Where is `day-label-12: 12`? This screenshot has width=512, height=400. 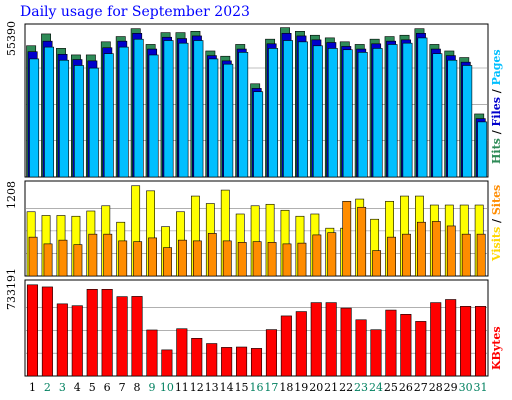
day-label-12: 12 is located at coordinates (197, 387).